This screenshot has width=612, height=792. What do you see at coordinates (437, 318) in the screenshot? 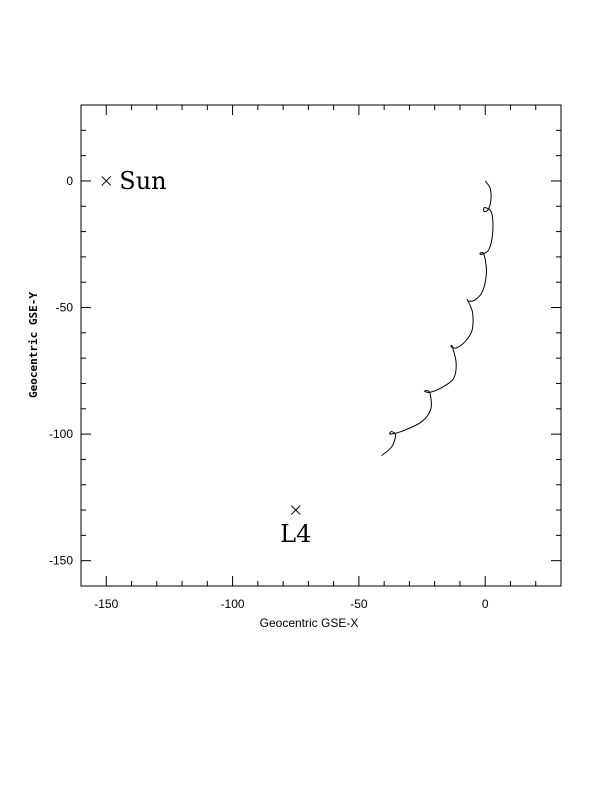
I see `trajectory-line` at bounding box center [437, 318].